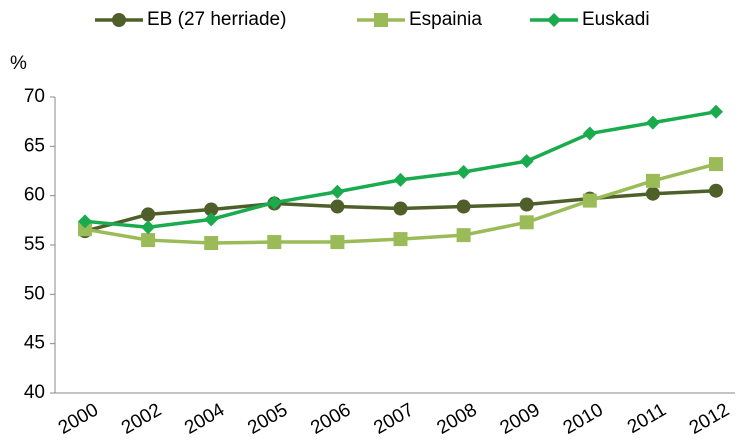 This screenshot has height=441, width=740. Describe the element at coordinates (34, 96) in the screenshot. I see `y-tick-label: 70` at that location.